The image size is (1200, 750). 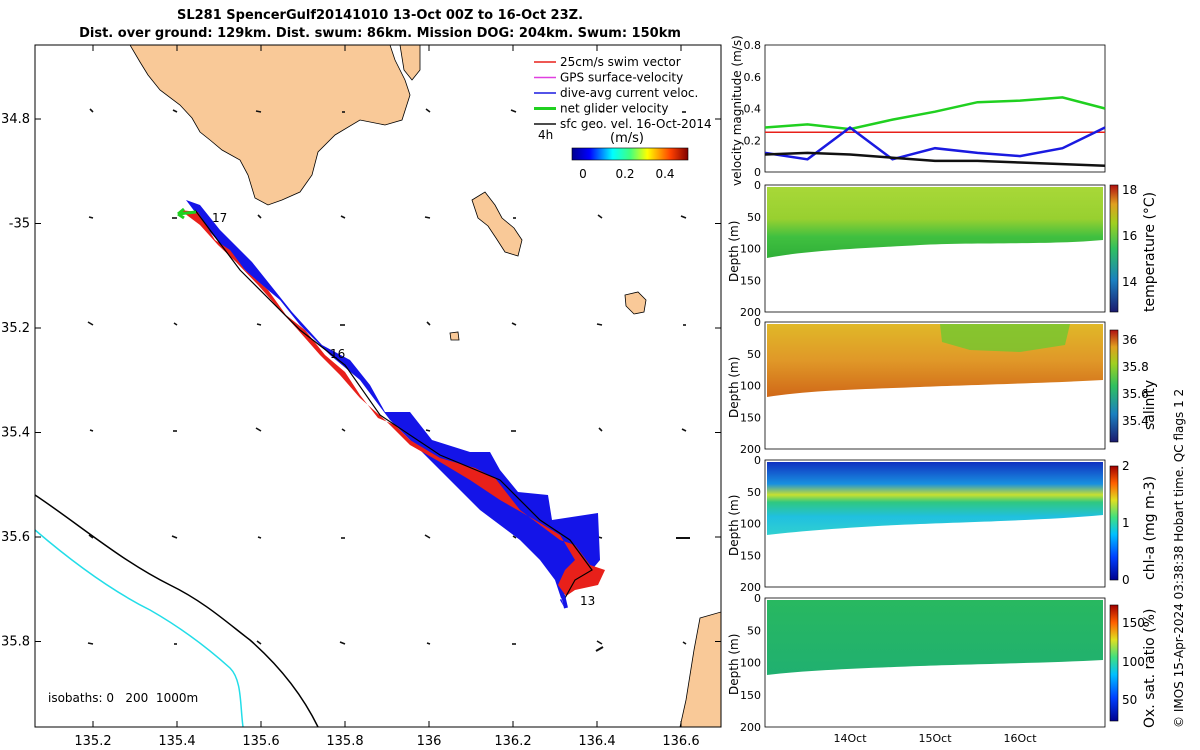 I want to click on colorbar-tick: 0.4, so click(x=664, y=174).